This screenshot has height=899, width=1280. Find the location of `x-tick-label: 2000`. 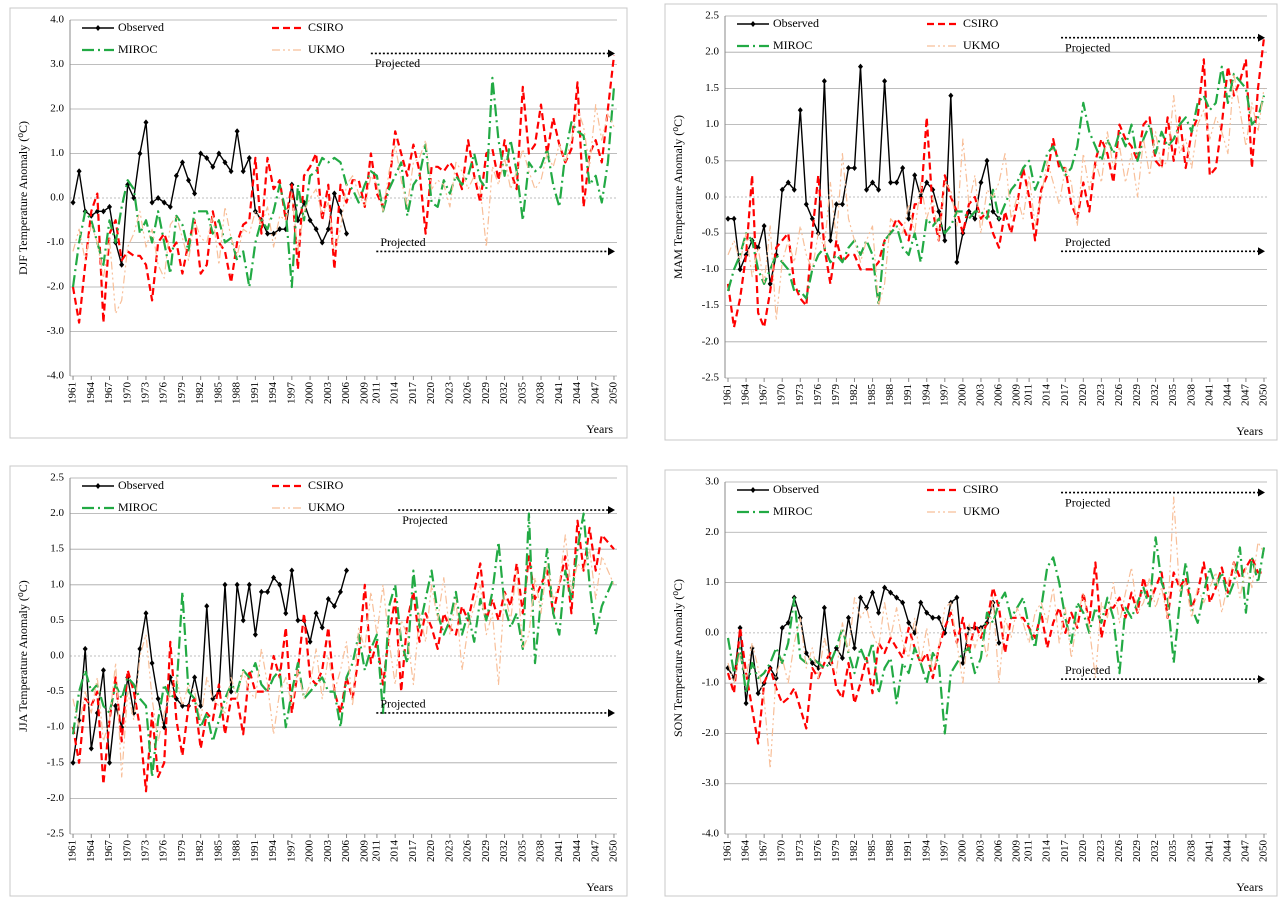

x-tick-label: 2000 is located at coordinates (962, 395).